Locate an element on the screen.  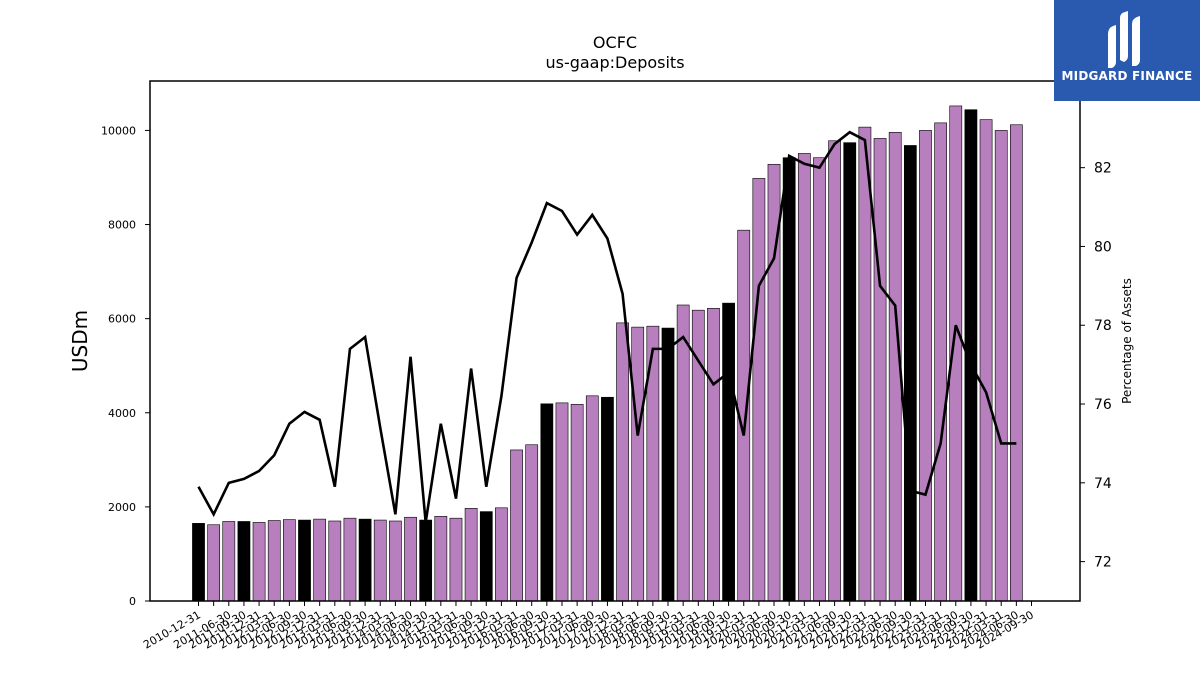
logo-text: MIDGARD FINANCE is located at coordinates (1127, 76).